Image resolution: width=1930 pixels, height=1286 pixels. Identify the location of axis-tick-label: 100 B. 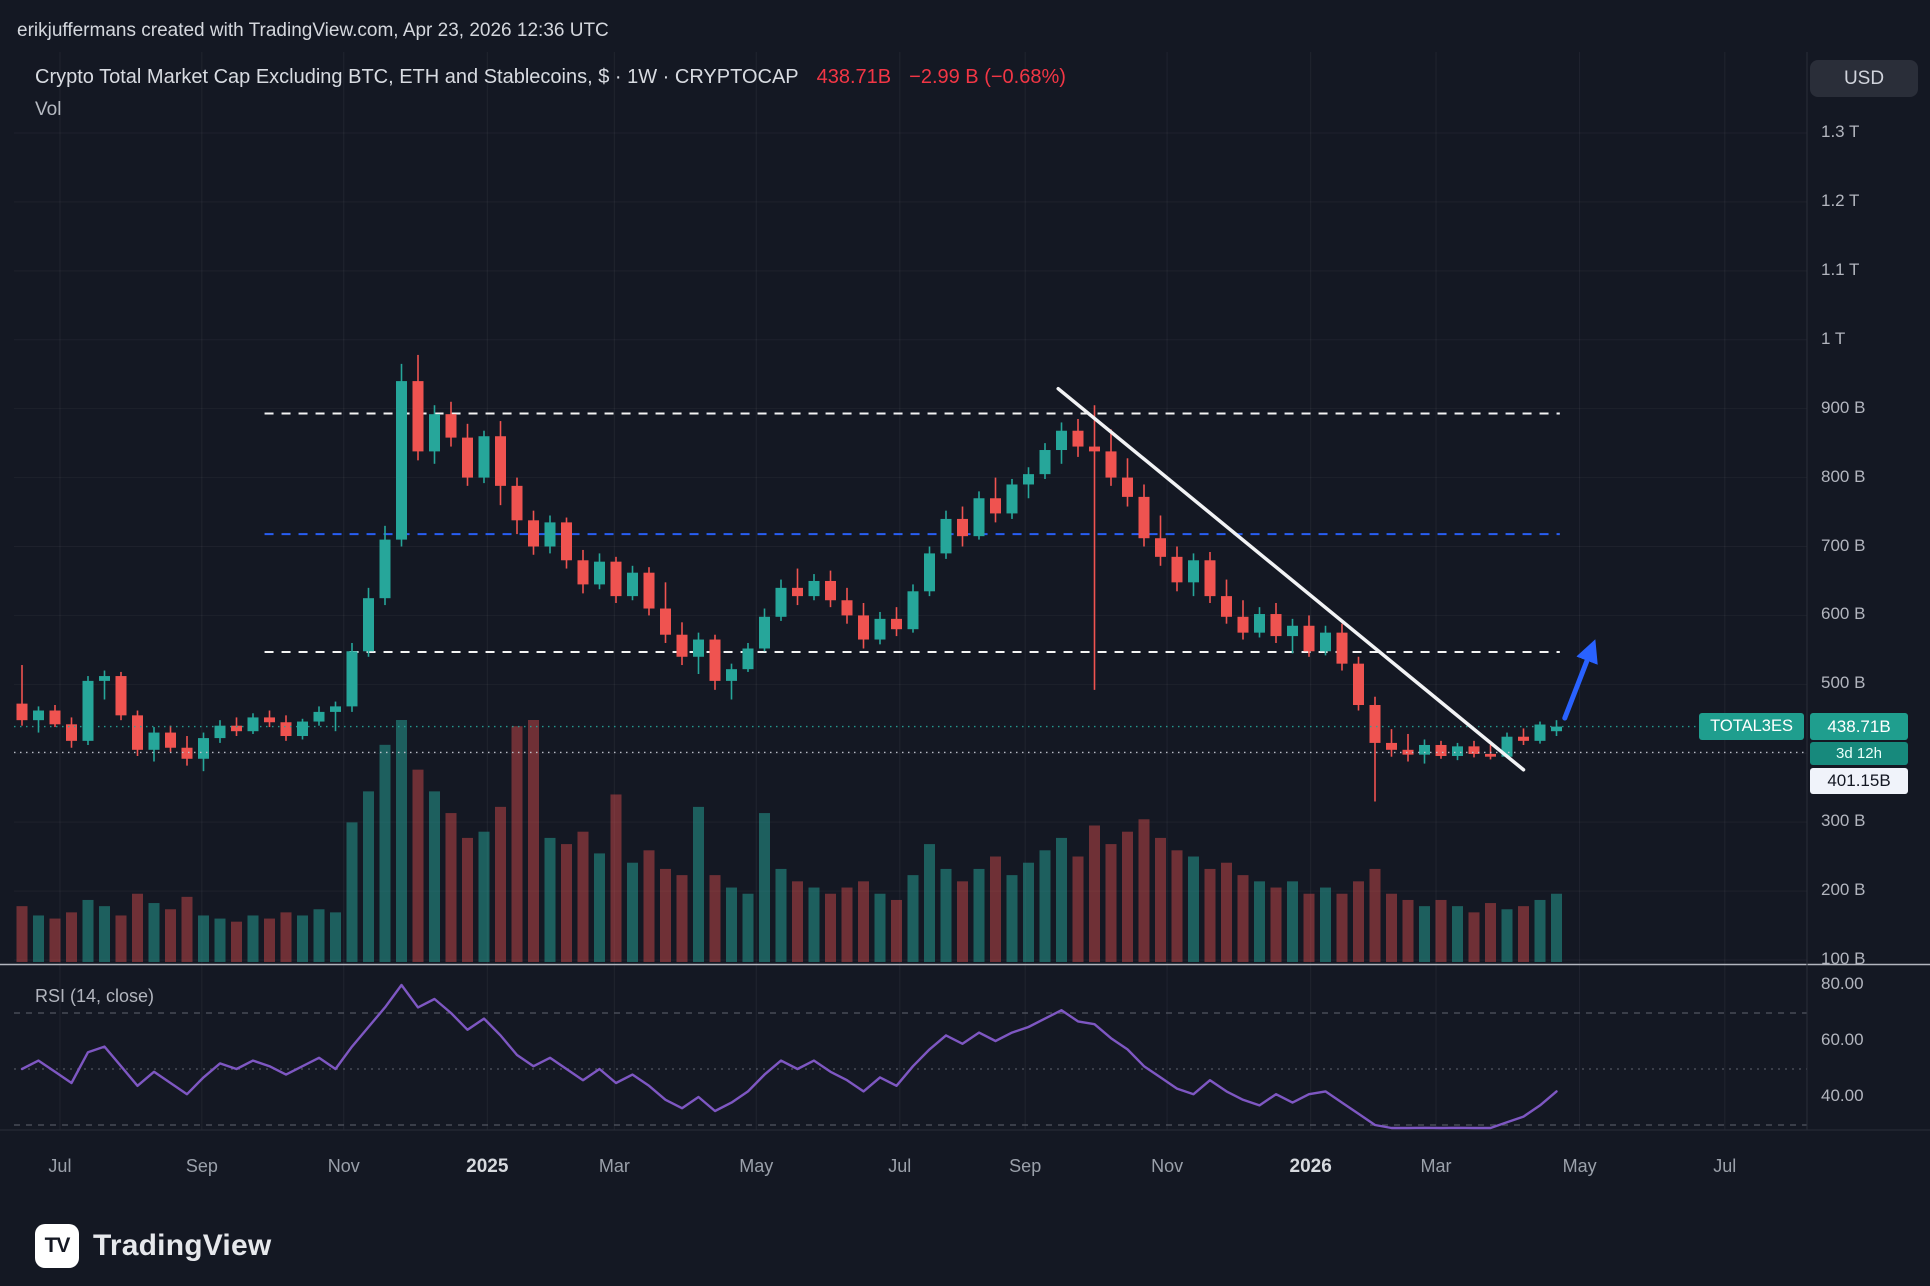
(1843, 958).